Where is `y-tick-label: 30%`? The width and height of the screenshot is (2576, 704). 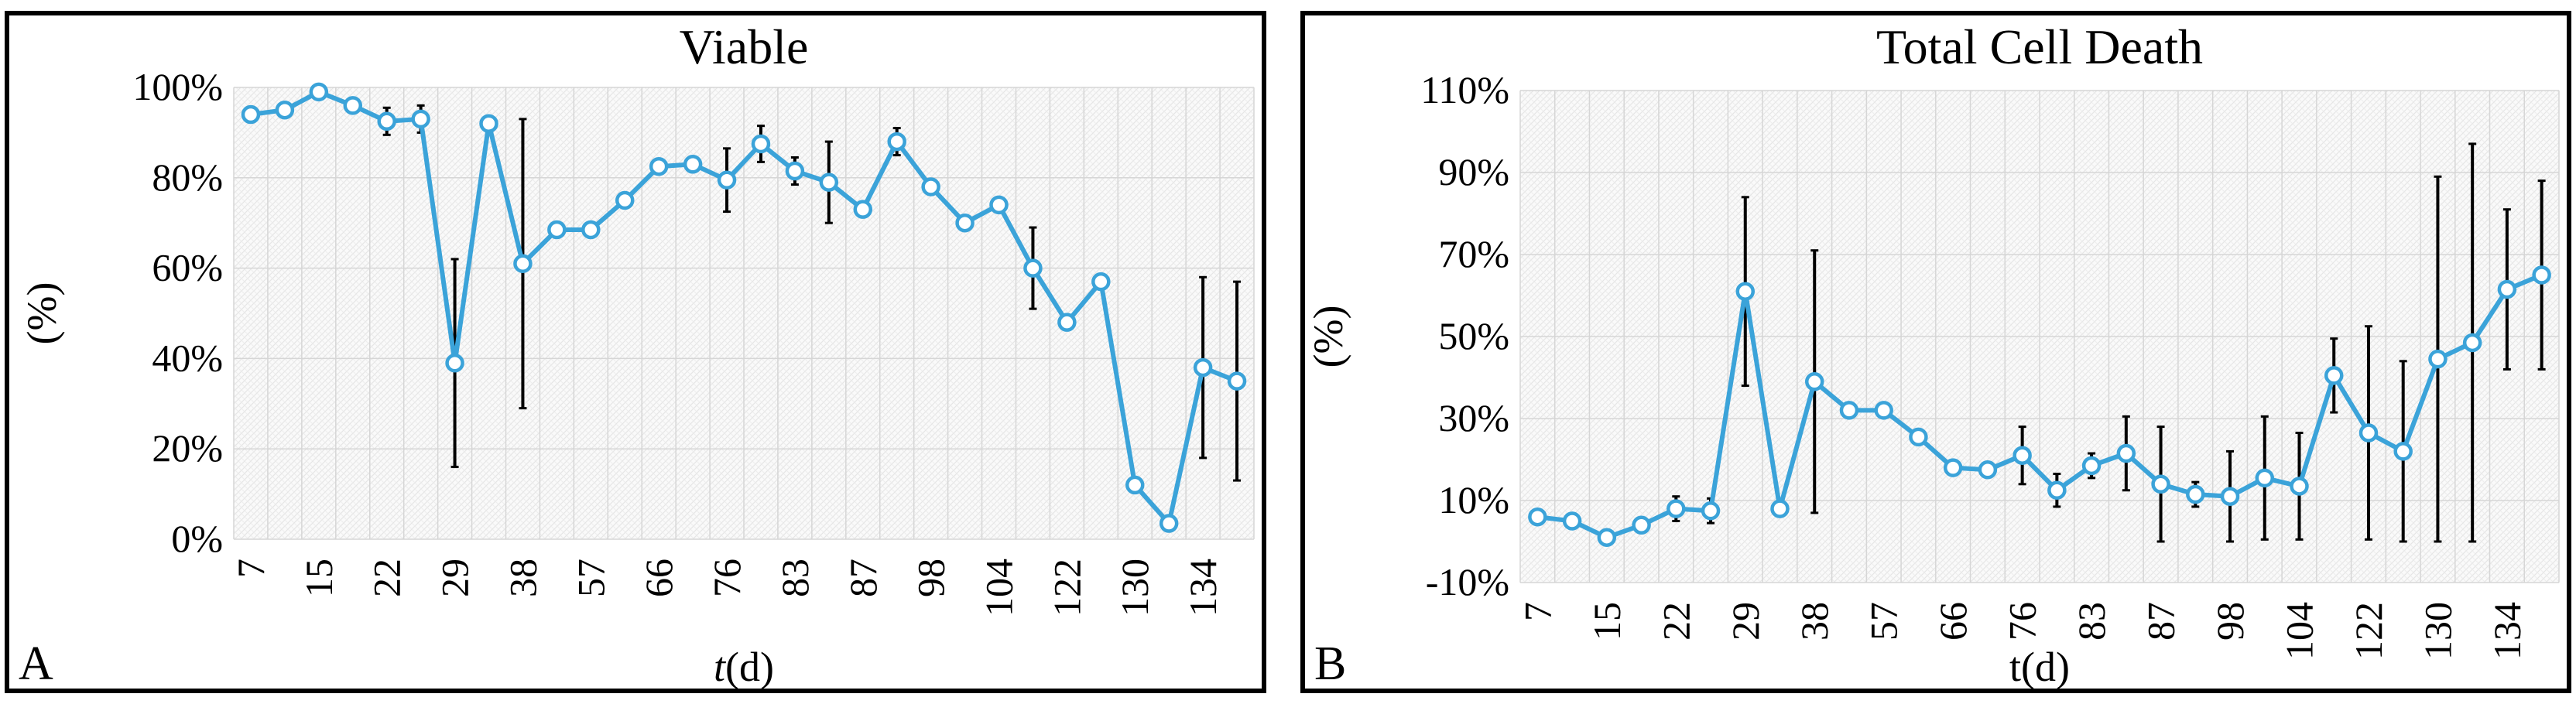 y-tick-label: 30% is located at coordinates (1473, 418).